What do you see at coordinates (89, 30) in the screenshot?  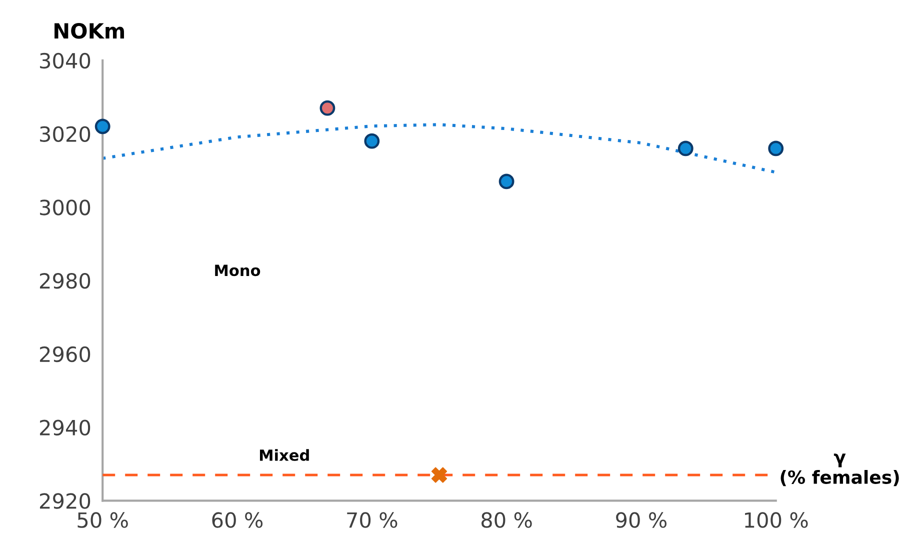 I see `y-axis-title: NOKm` at bounding box center [89, 30].